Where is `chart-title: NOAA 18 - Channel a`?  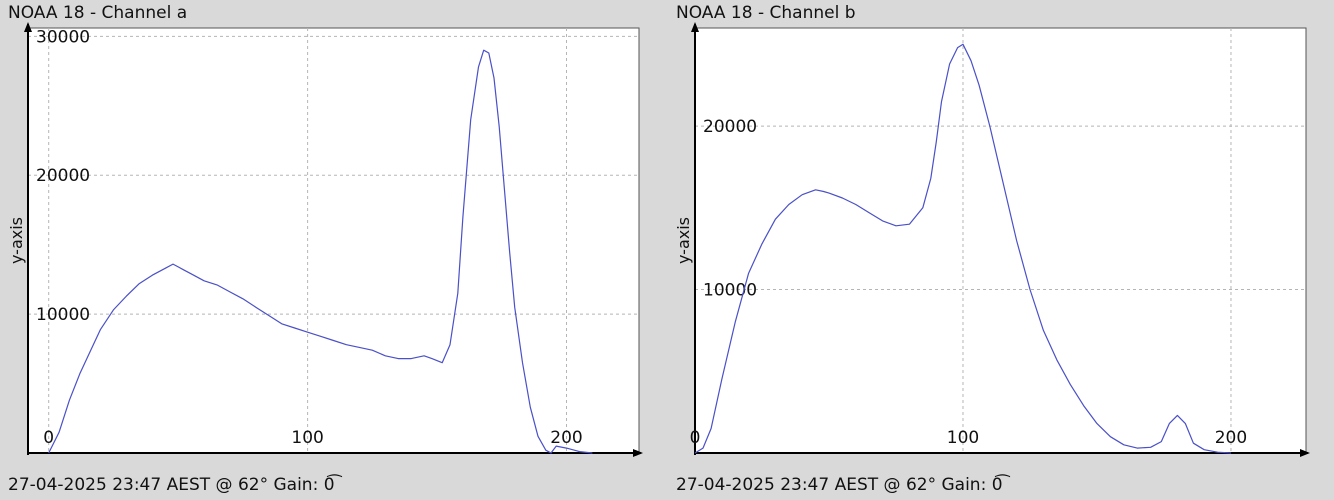
chart-title: NOAA 18 - Channel a is located at coordinates (98, 13).